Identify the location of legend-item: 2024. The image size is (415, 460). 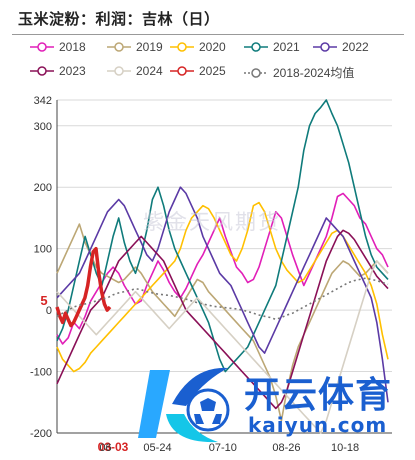
(135, 71).